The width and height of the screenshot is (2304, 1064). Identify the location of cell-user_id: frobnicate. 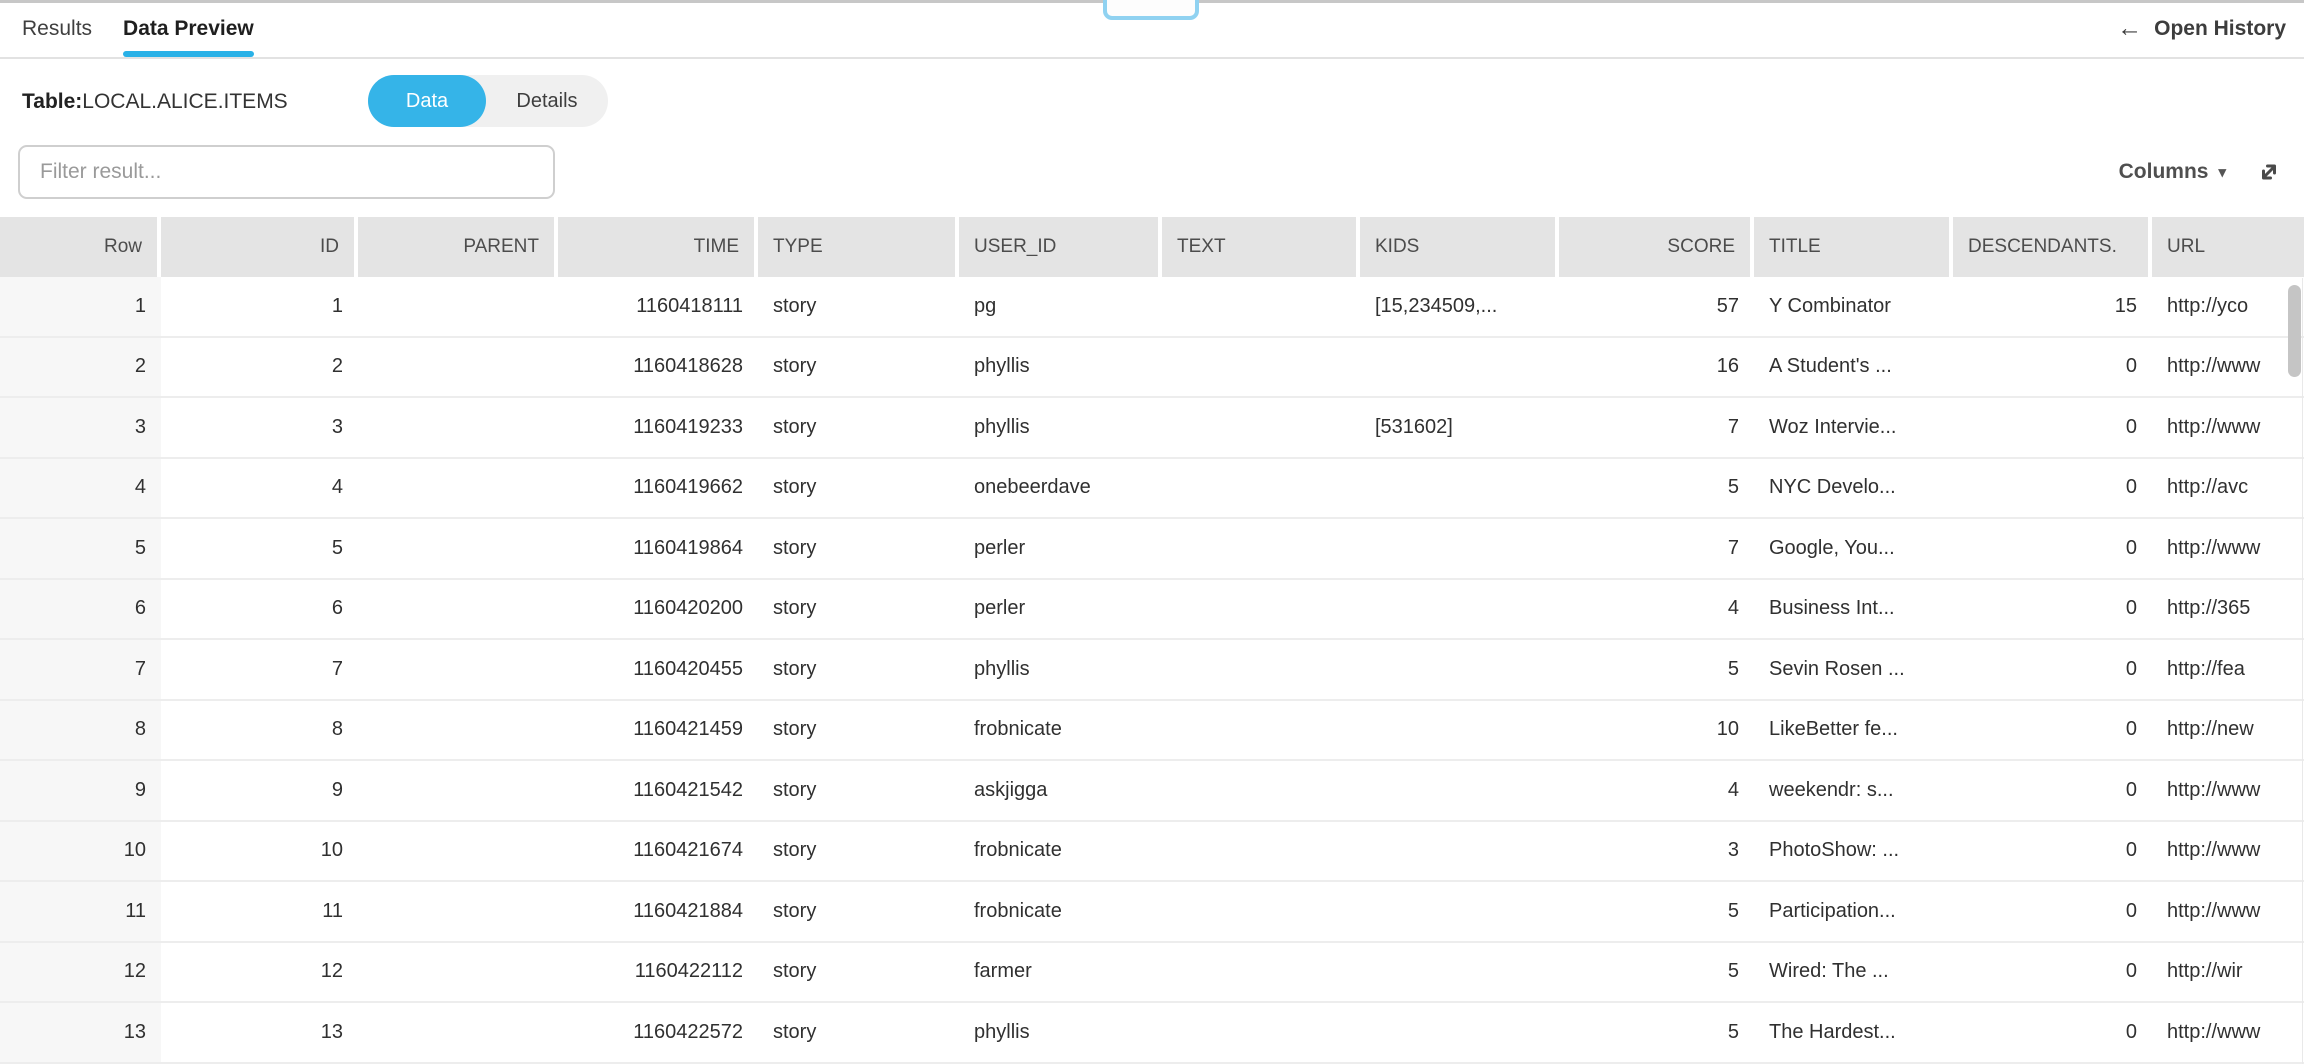
(1060, 912).